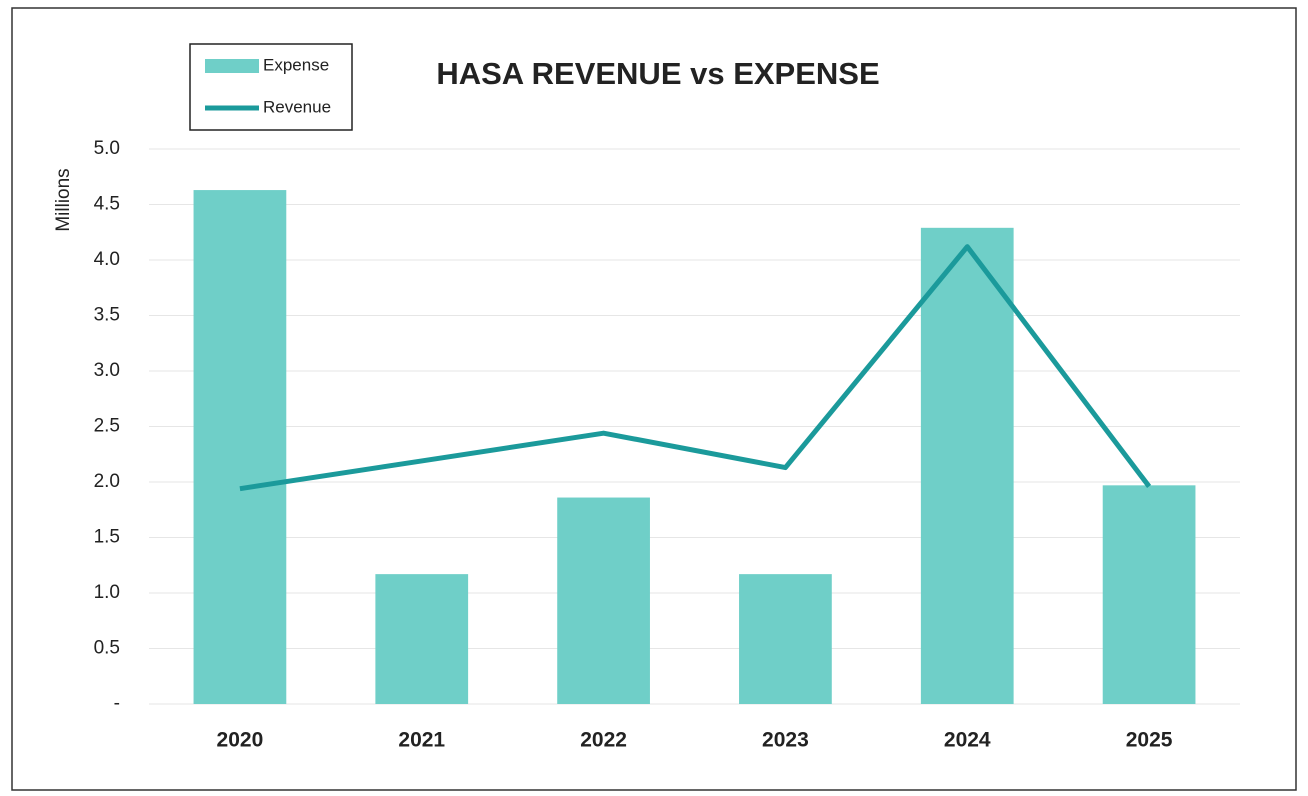 This screenshot has height=796, width=1308. What do you see at coordinates (117, 703) in the screenshot?
I see `y-tick-label: -` at bounding box center [117, 703].